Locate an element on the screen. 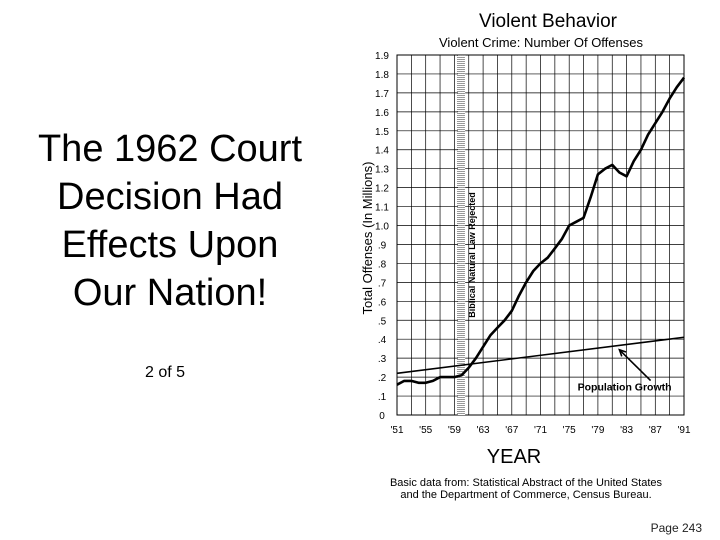 This screenshot has width=720, height=540. page-number: Page 243 is located at coordinates (676, 528).